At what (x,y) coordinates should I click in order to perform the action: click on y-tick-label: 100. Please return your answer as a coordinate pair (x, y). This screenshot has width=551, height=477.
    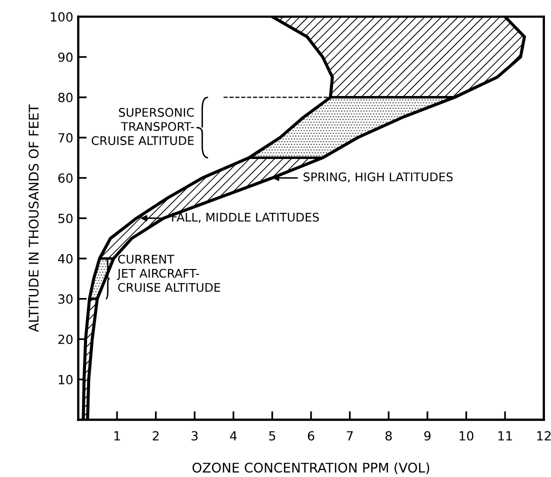
    Looking at the image, I should click on (61, 17).